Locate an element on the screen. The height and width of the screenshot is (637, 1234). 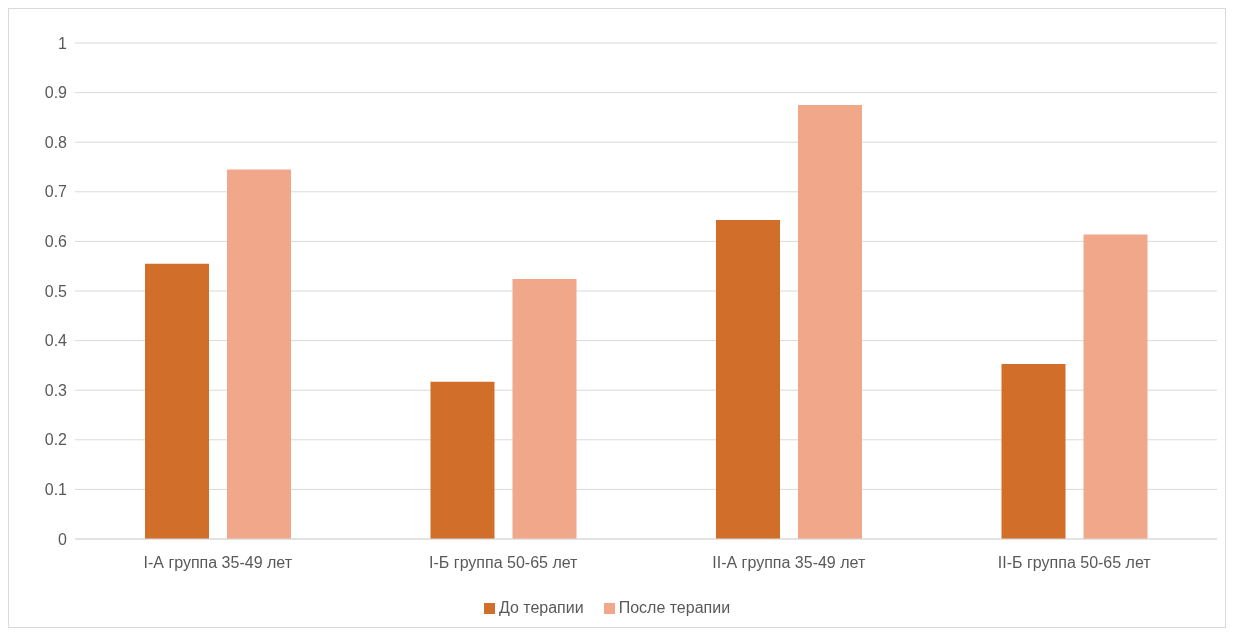
x-tick-label: II-А группа 35-49 лет is located at coordinates (789, 563).